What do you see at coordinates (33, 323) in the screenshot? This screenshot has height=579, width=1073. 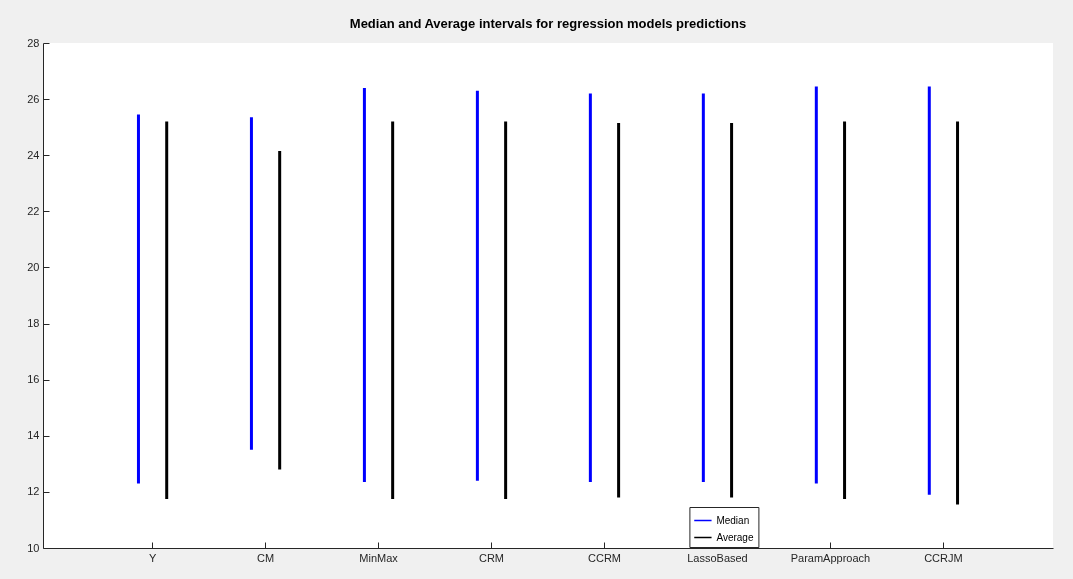 I see `y-tick-label: 18` at bounding box center [33, 323].